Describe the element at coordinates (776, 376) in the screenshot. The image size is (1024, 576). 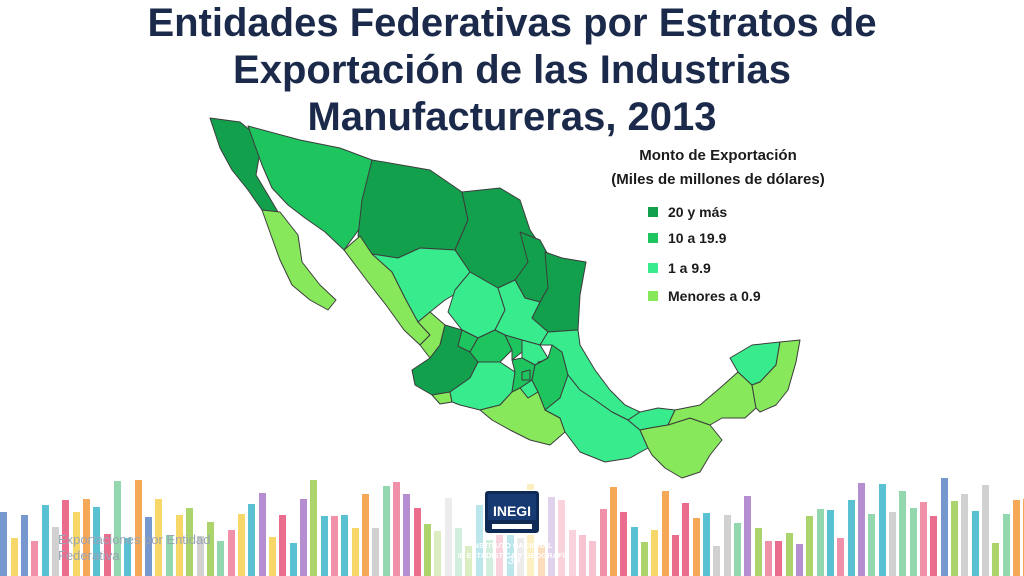
I see `state-quintana-roo` at that location.